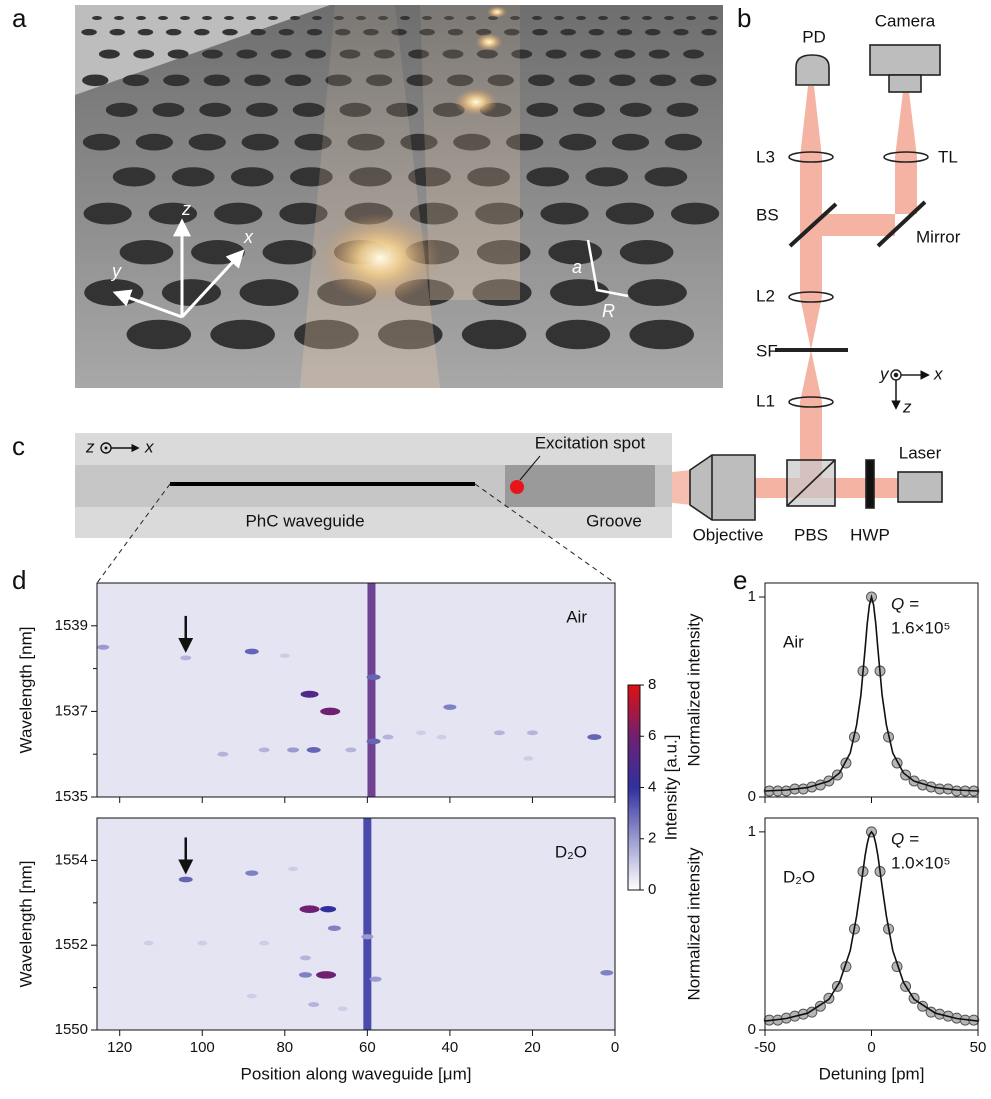 The height and width of the screenshot is (1099, 991). What do you see at coordinates (71, 710) in the screenshot?
I see `y-tick-label: 1537` at bounding box center [71, 710].